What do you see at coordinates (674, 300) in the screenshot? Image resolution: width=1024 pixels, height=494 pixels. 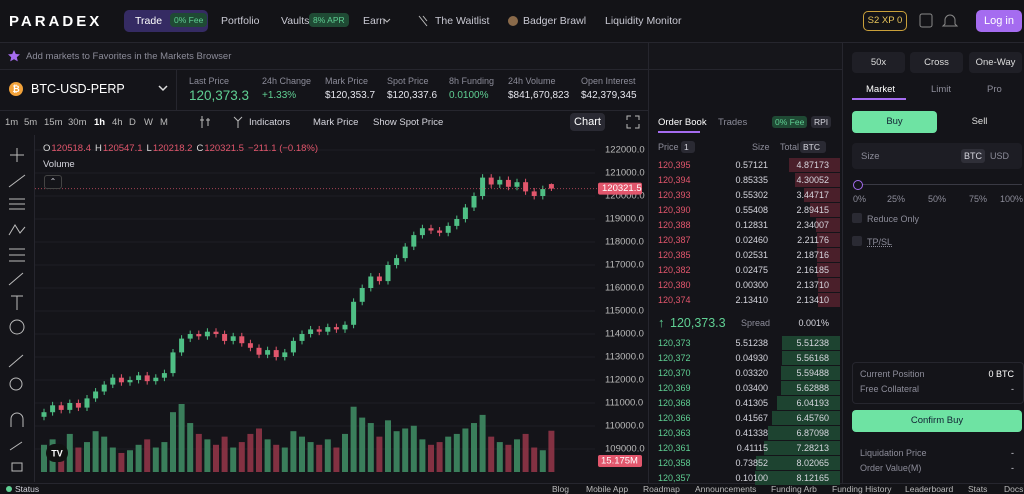 I see `ob-price: 120,374` at bounding box center [674, 300].